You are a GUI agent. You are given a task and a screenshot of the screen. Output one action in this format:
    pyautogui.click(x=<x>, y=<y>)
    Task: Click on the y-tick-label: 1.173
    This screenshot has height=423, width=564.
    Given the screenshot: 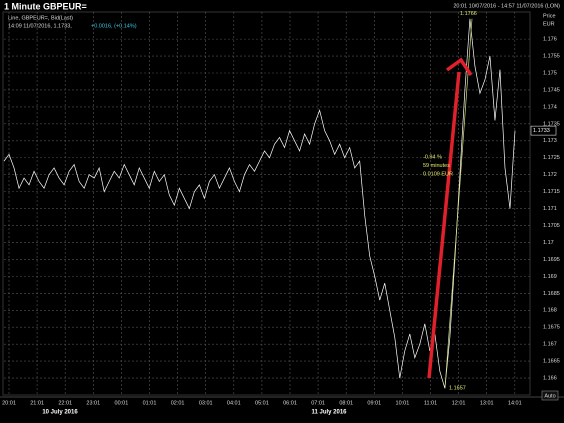 What is the action you would take?
    pyautogui.click(x=550, y=141)
    